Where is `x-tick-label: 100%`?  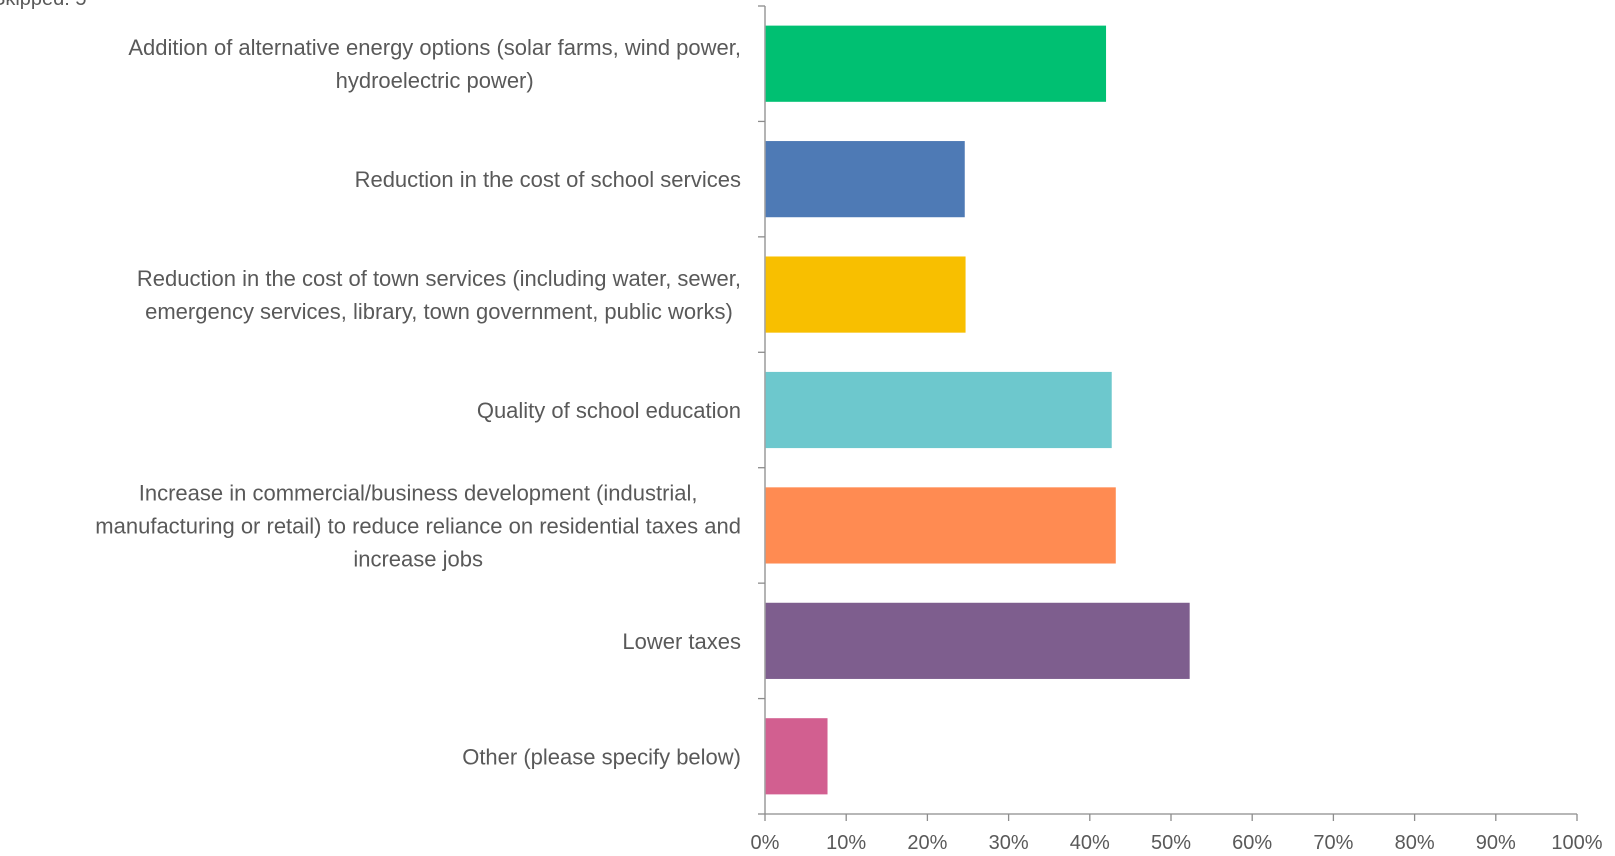
x-tick-label: 100% is located at coordinates (1576, 843).